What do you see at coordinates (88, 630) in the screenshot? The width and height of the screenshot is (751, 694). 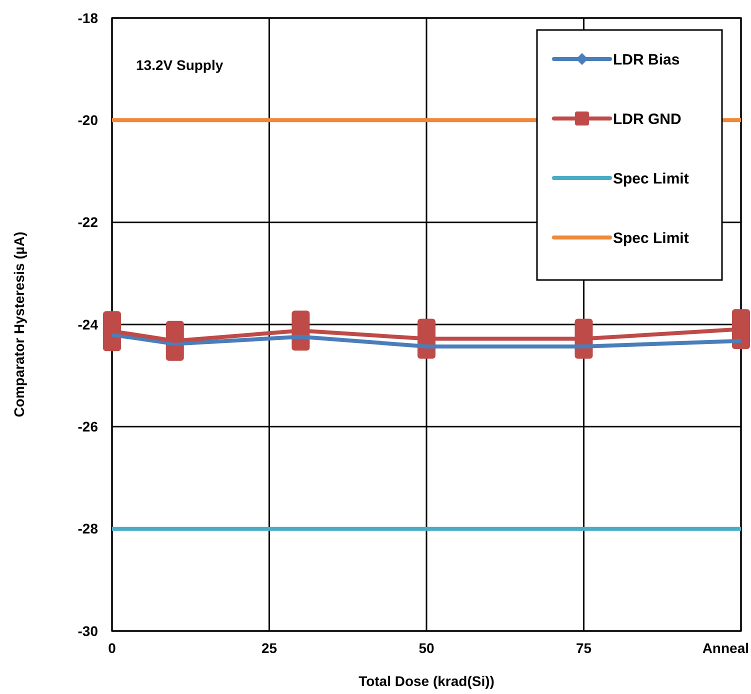 I see `y-tick-label: -30` at bounding box center [88, 630].